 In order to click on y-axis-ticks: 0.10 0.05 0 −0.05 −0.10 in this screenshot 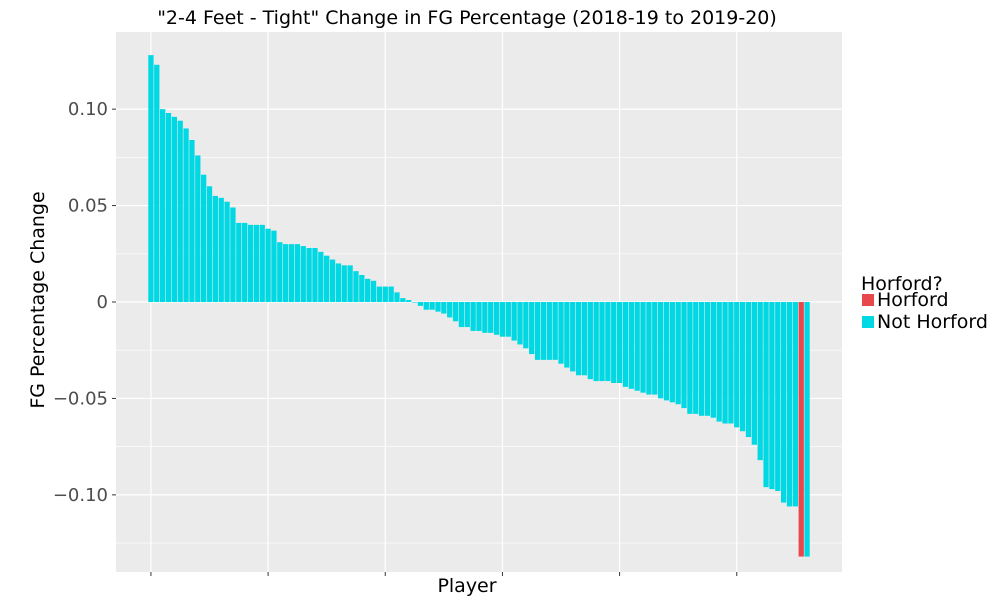, I will do `click(84, 302)`.